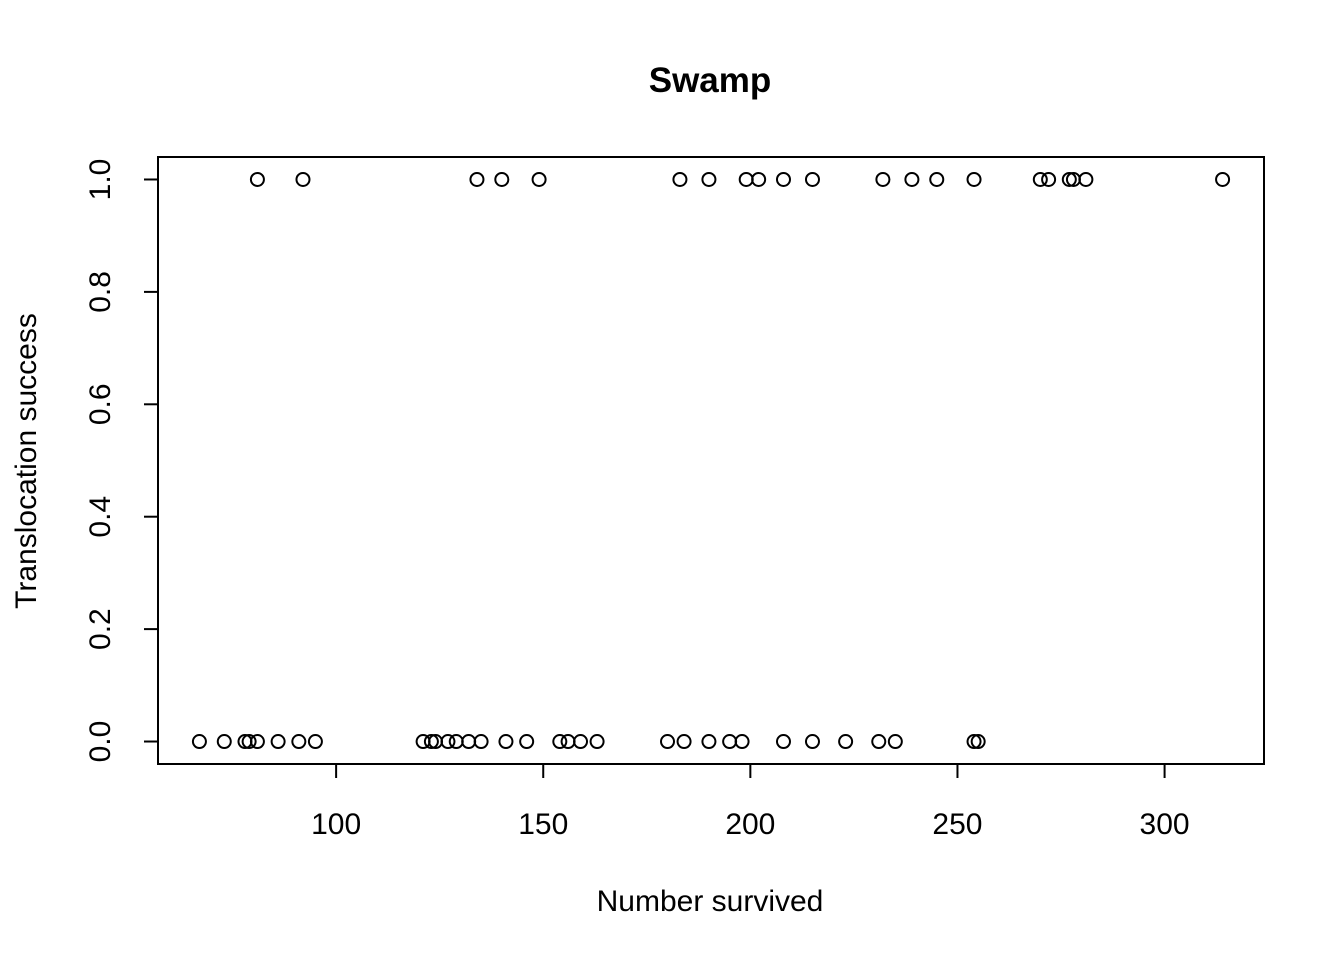 Image resolution: width=1344 pixels, height=960 pixels. Describe the element at coordinates (100, 404) in the screenshot. I see `y-tick-label: 0.6` at that location.